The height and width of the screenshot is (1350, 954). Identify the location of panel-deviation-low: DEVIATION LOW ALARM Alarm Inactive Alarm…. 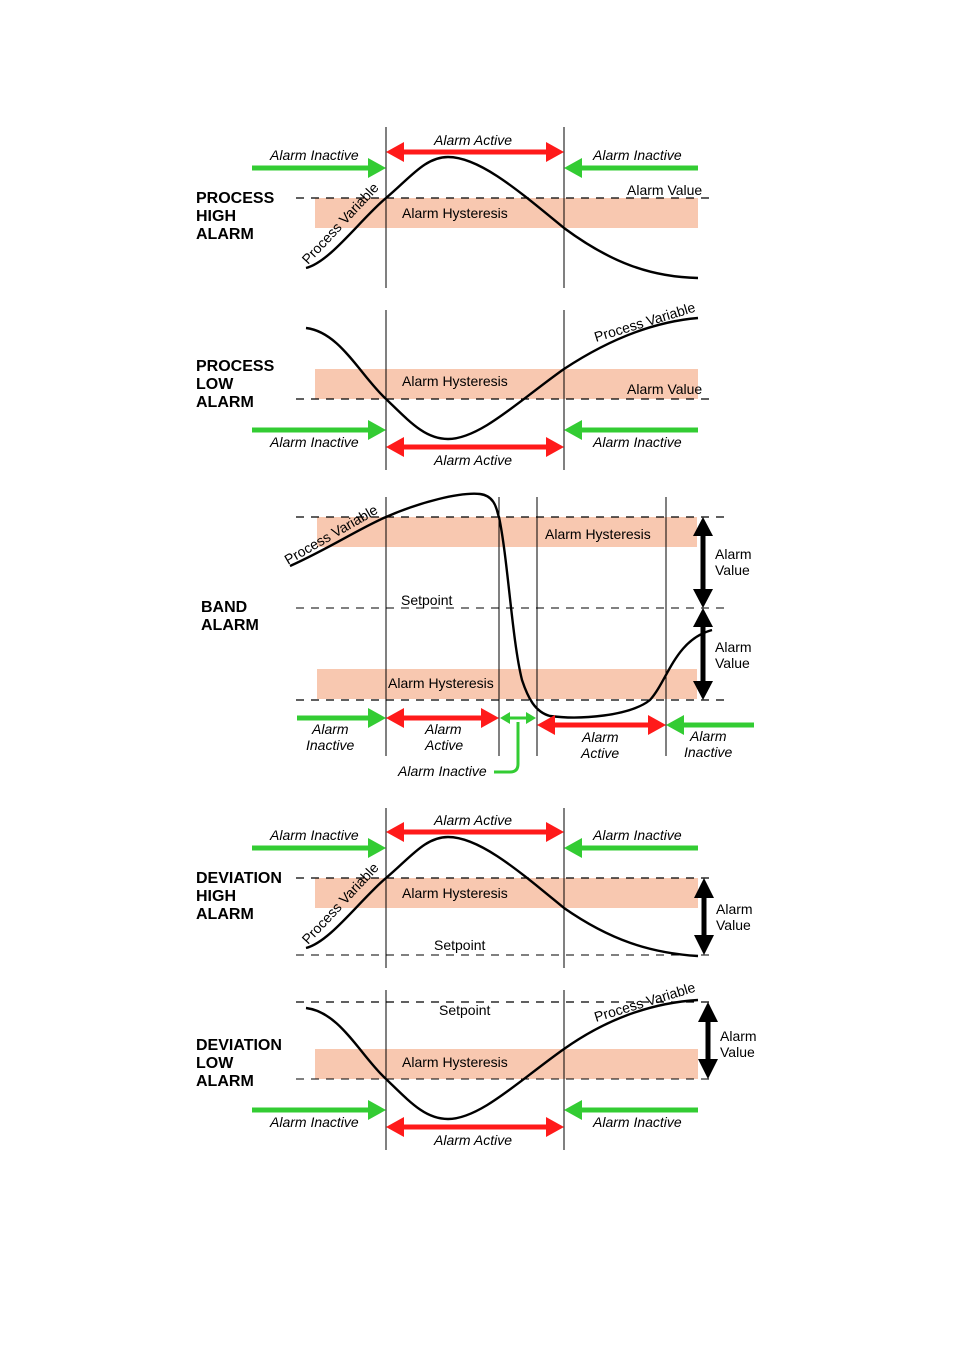
(476, 1064).